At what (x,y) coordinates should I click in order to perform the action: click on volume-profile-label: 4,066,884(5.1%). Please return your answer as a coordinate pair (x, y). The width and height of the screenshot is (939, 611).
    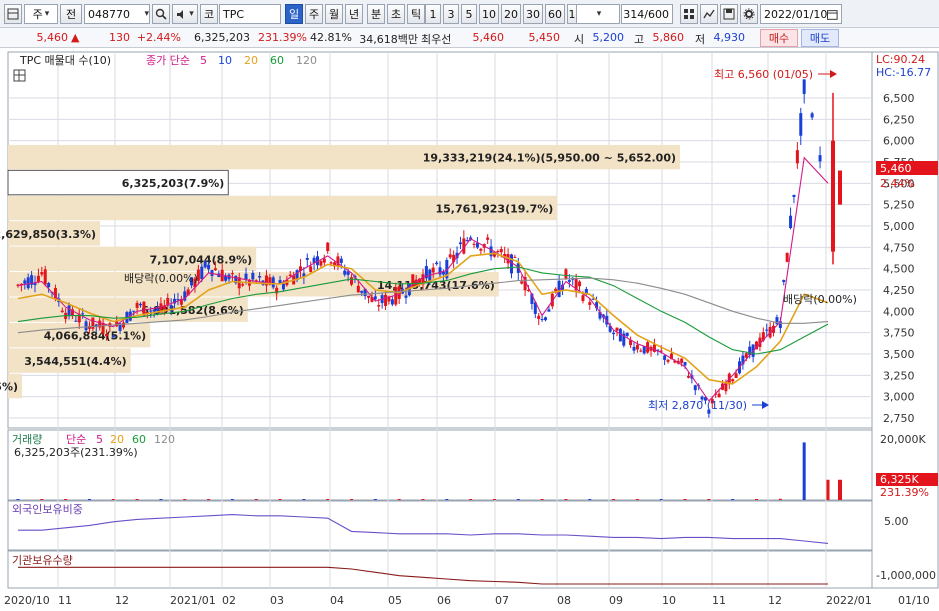
    Looking at the image, I should click on (95, 336).